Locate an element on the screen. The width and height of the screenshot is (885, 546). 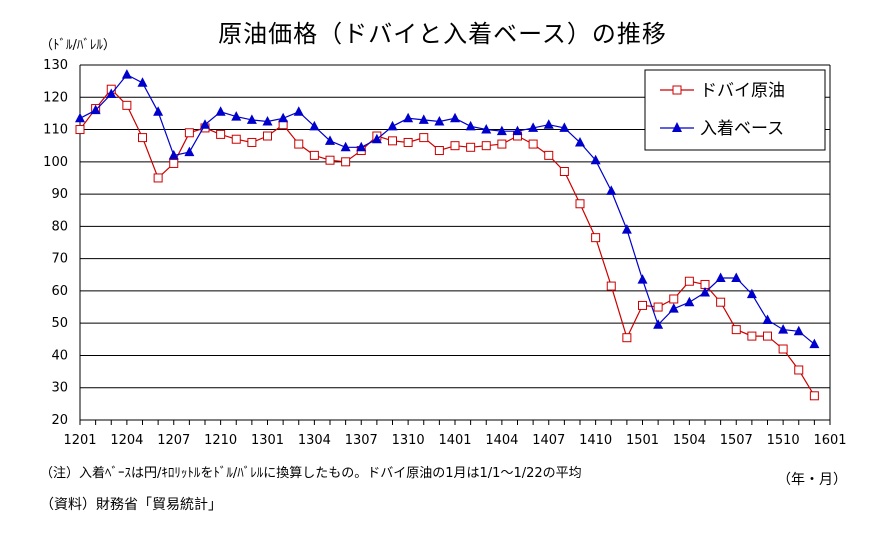
y-tick-label: 30 is located at coordinates (59, 388).